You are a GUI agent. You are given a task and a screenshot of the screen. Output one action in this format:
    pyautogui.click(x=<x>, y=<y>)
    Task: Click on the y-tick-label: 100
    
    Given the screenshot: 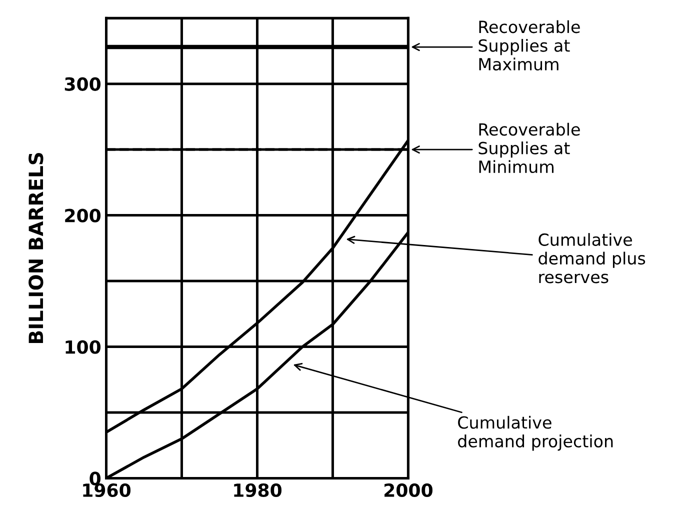 What is the action you would take?
    pyautogui.click(x=83, y=347)
    